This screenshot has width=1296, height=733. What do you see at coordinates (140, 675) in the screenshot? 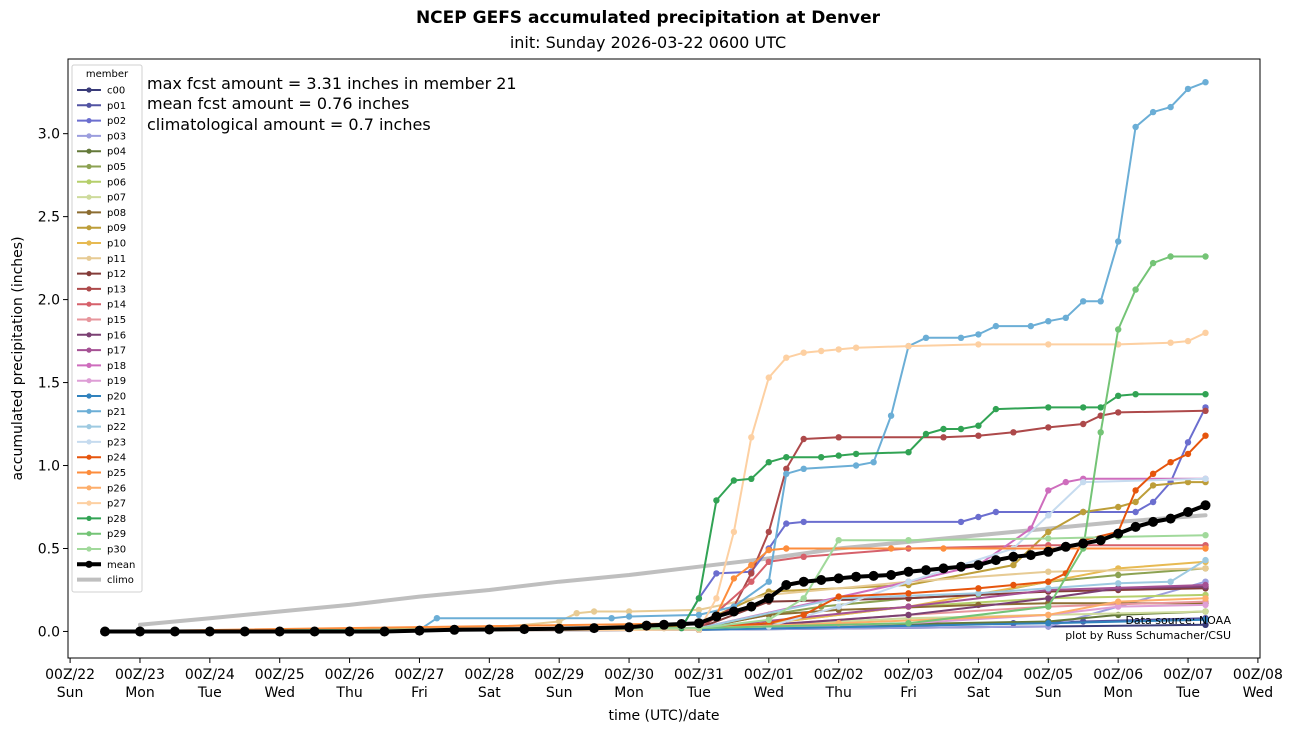
I see `x-tick-label: 00Z/23` at bounding box center [140, 675].